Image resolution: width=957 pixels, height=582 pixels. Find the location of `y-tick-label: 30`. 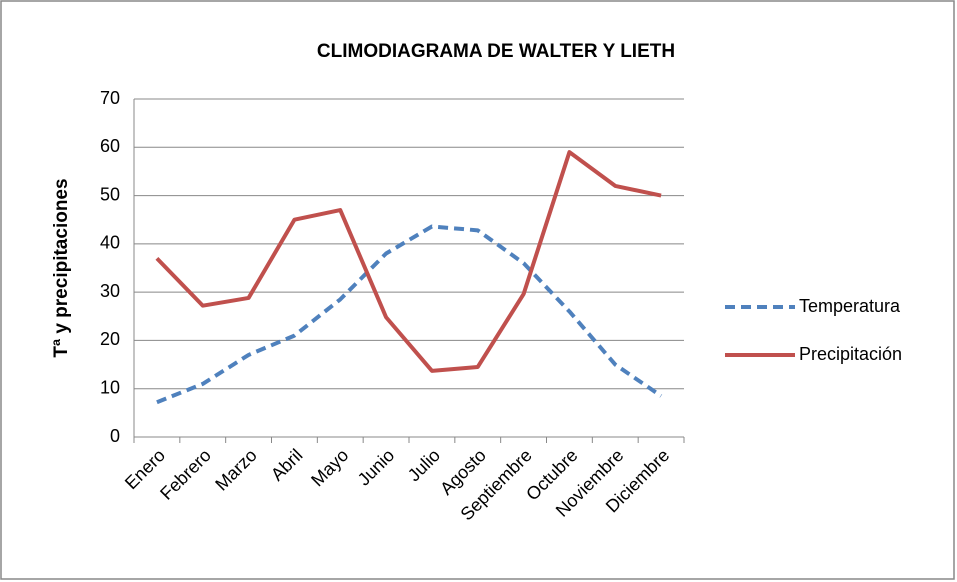

y-tick-label: 30 is located at coordinates (110, 291).